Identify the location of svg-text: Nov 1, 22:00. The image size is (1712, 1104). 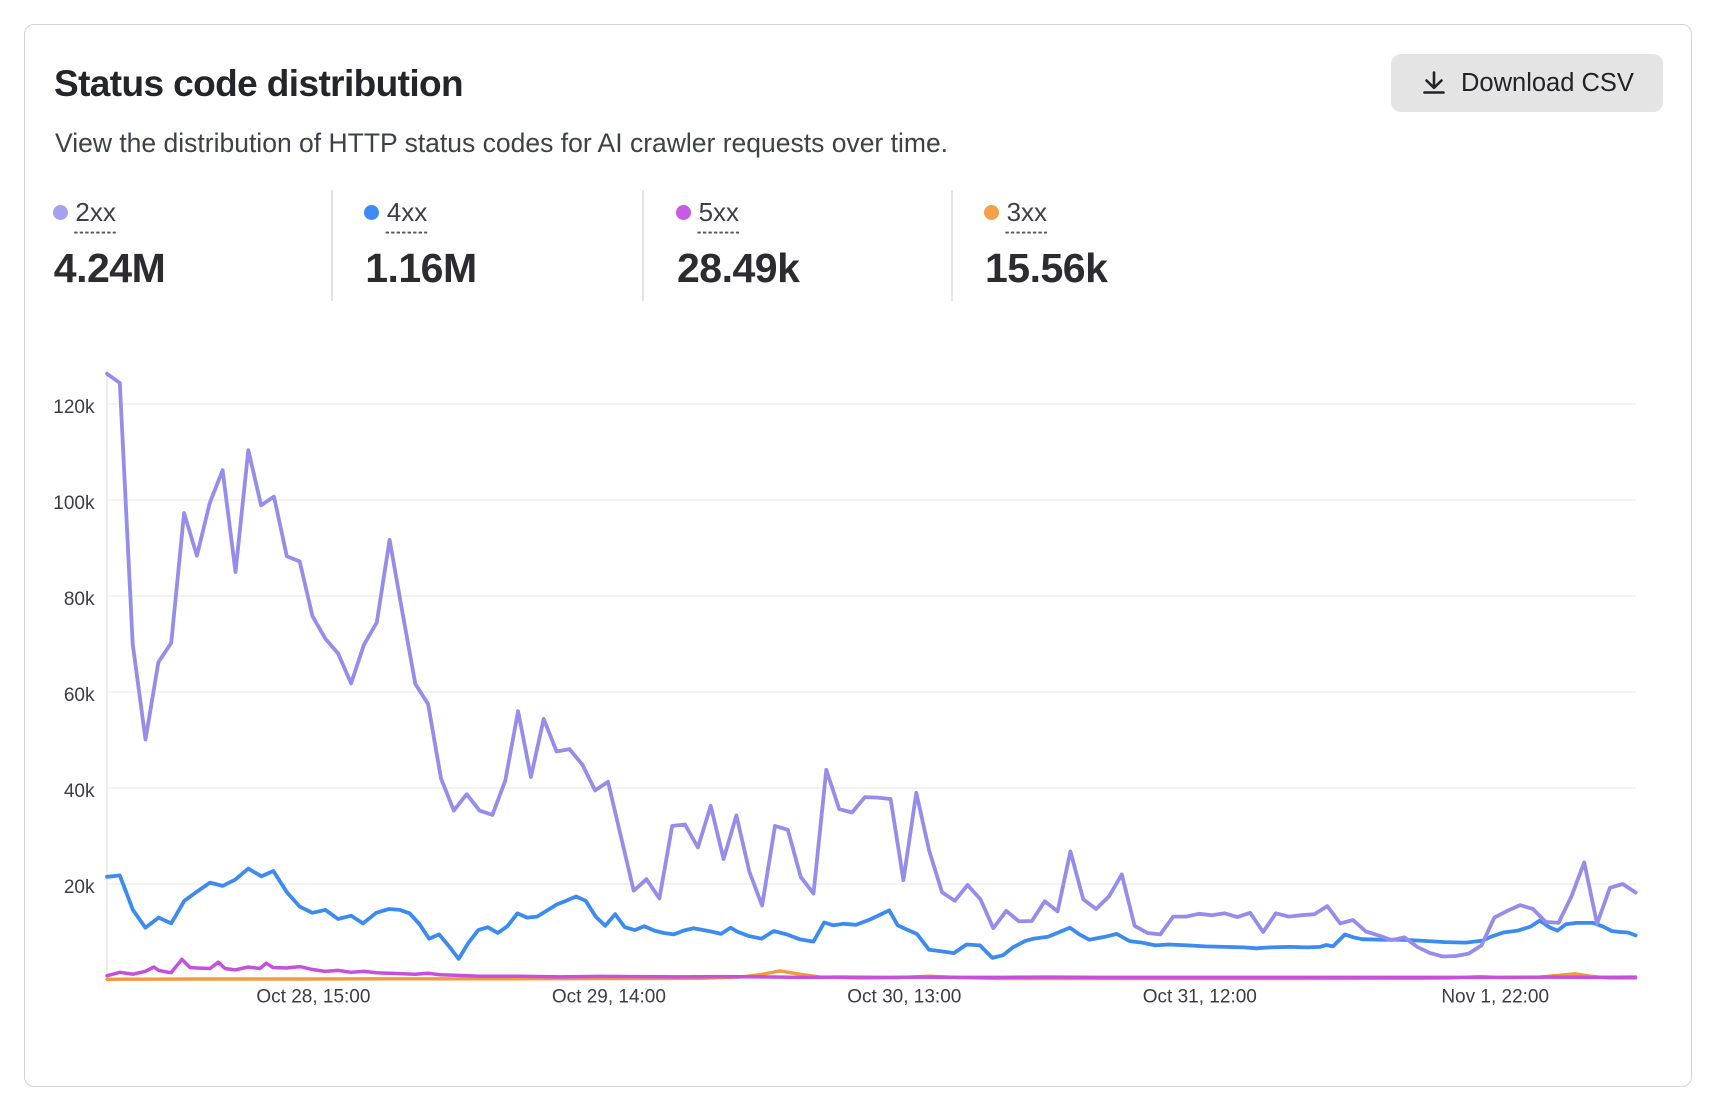
(1495, 997).